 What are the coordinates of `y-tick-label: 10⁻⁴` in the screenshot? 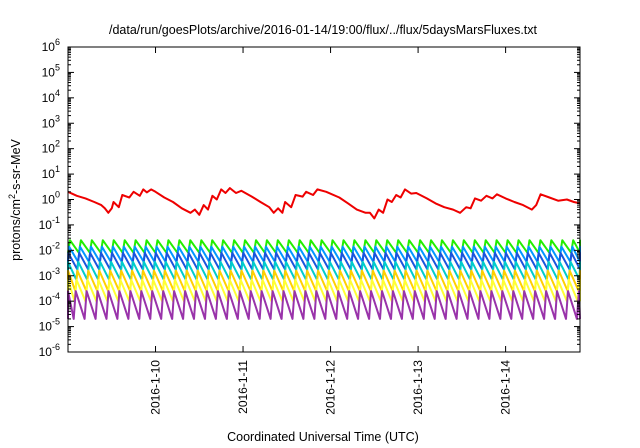 It's located at (49, 299).